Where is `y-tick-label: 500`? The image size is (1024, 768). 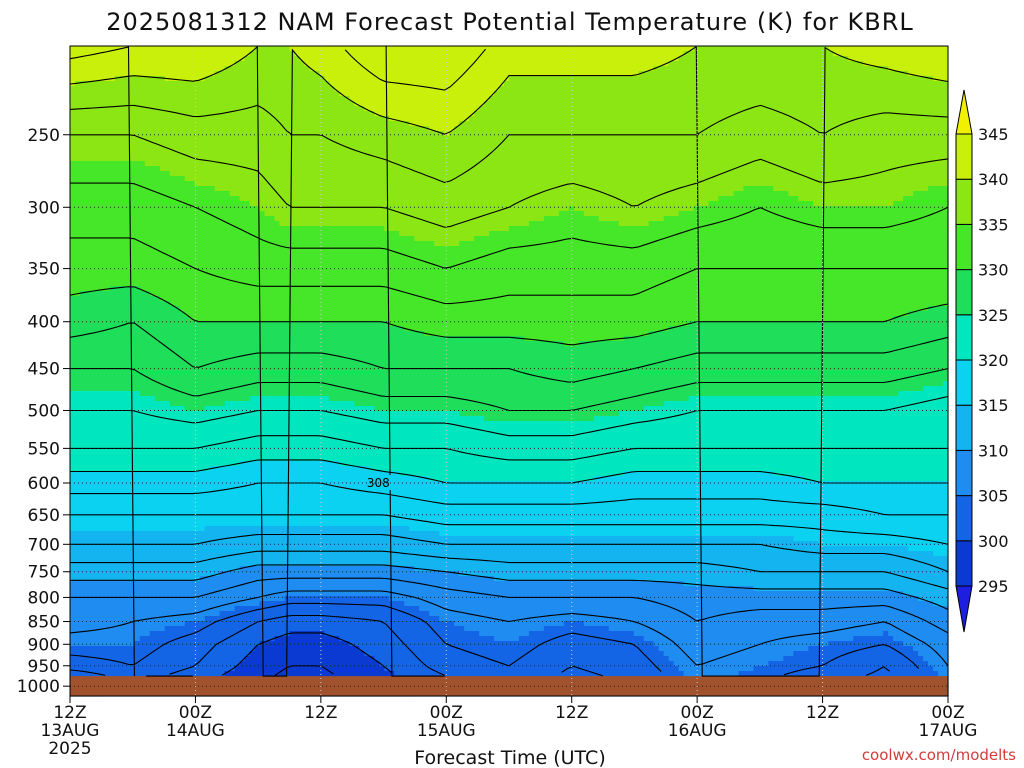 y-tick-label: 500 is located at coordinates (44, 411).